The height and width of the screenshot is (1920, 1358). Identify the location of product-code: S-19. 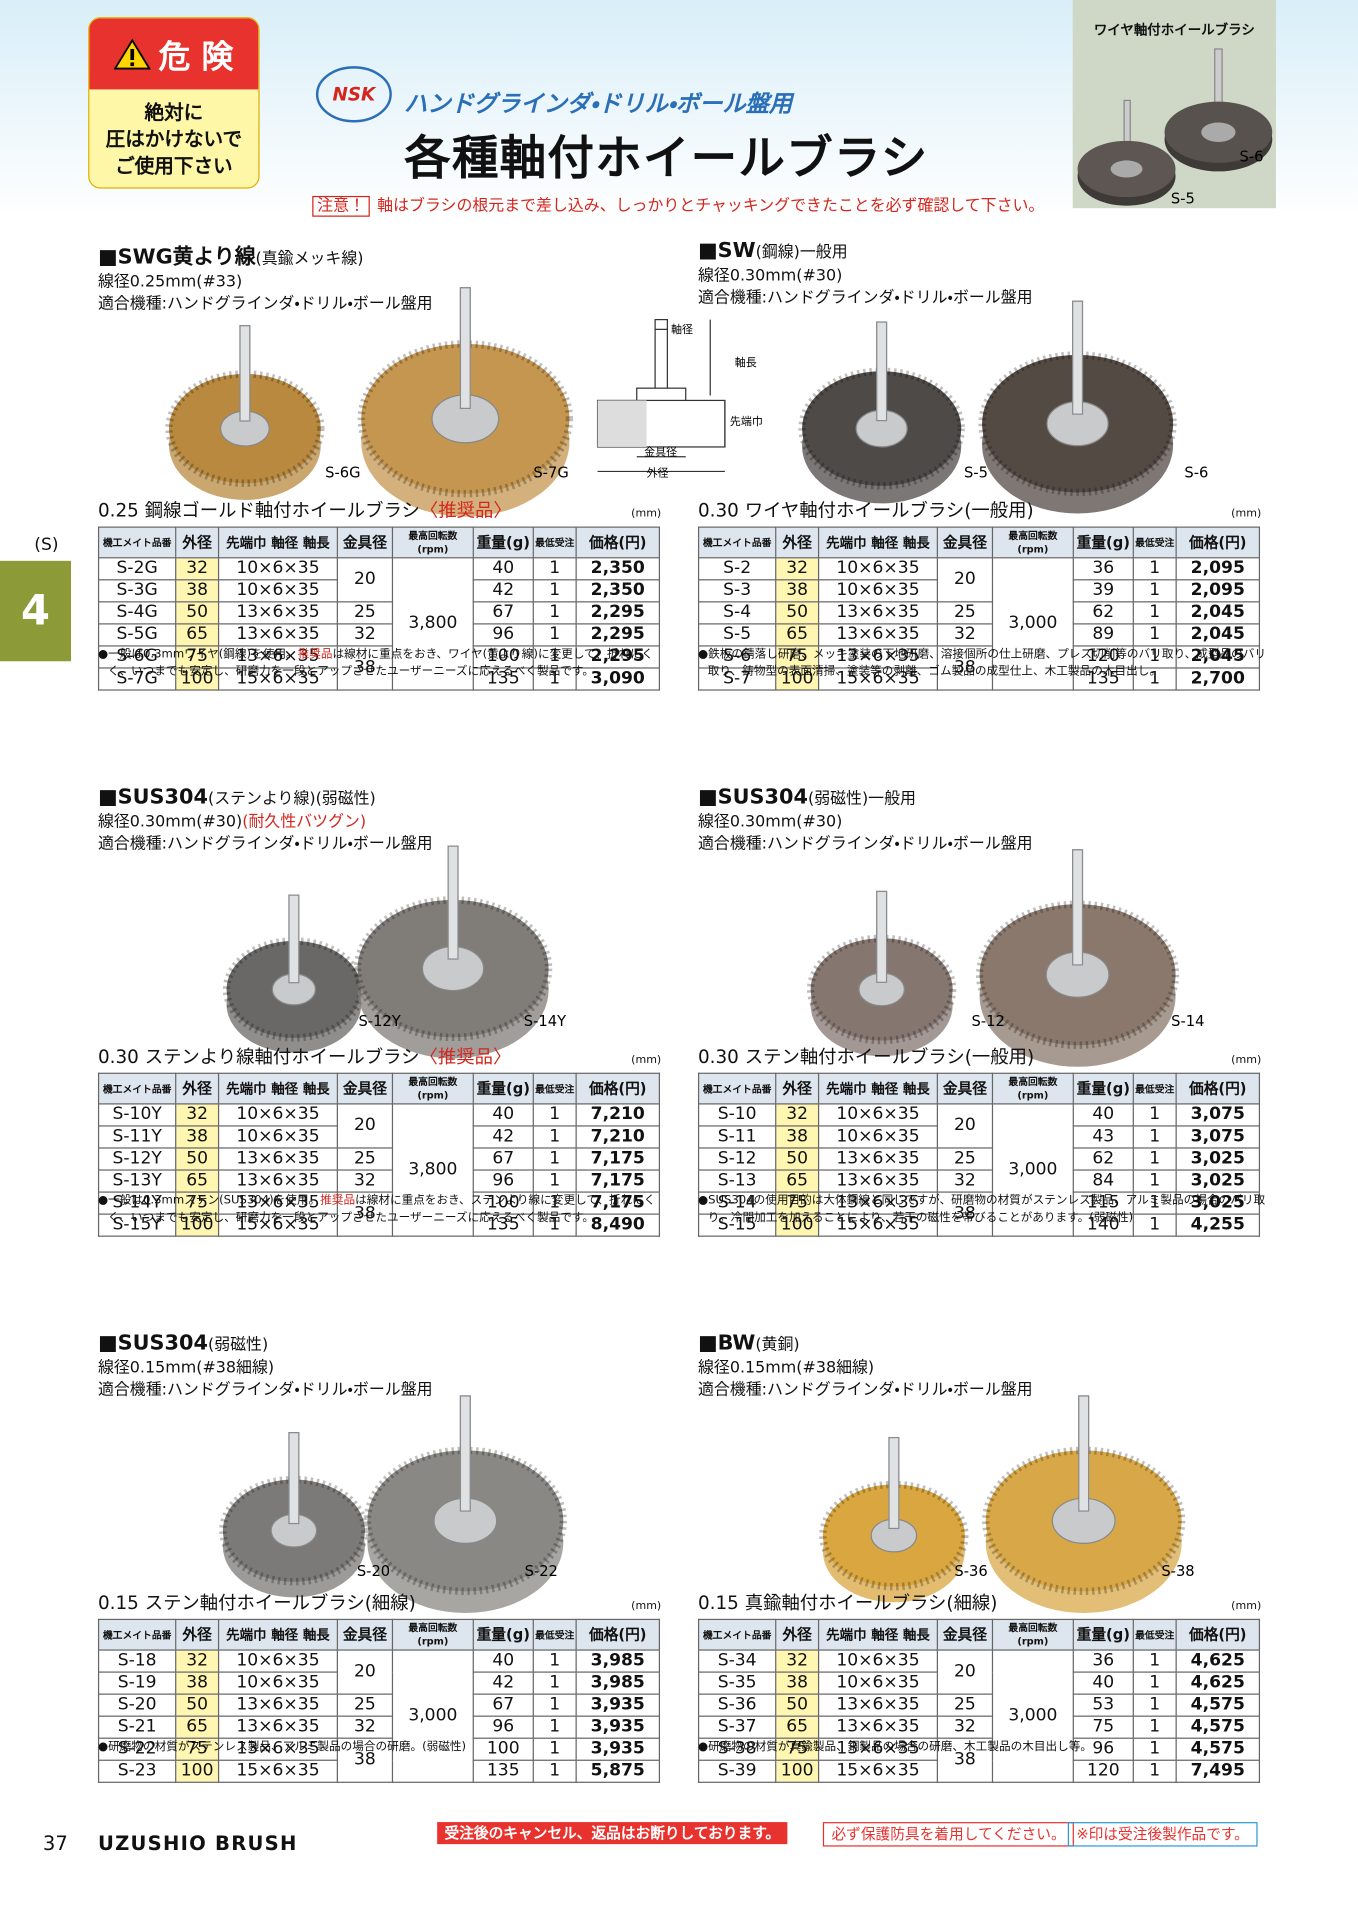
(137, 1683).